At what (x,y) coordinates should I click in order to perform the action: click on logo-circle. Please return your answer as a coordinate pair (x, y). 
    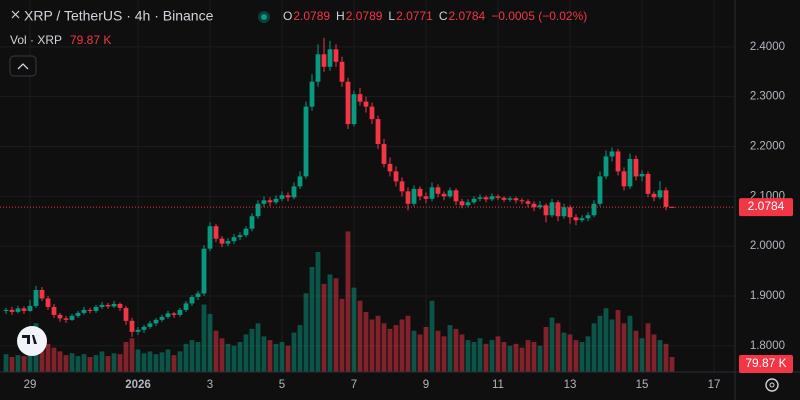
    Looking at the image, I should click on (32, 341).